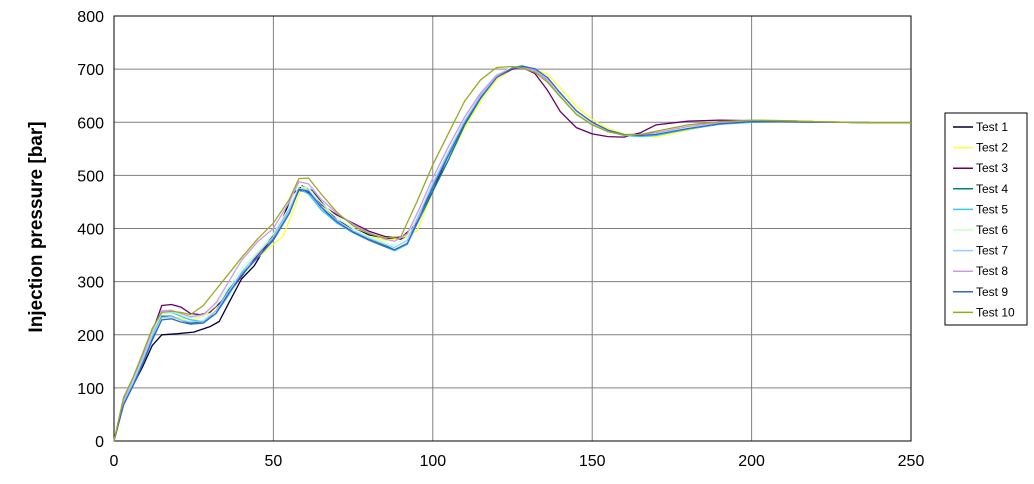  I want to click on legend-box, so click(986, 219).